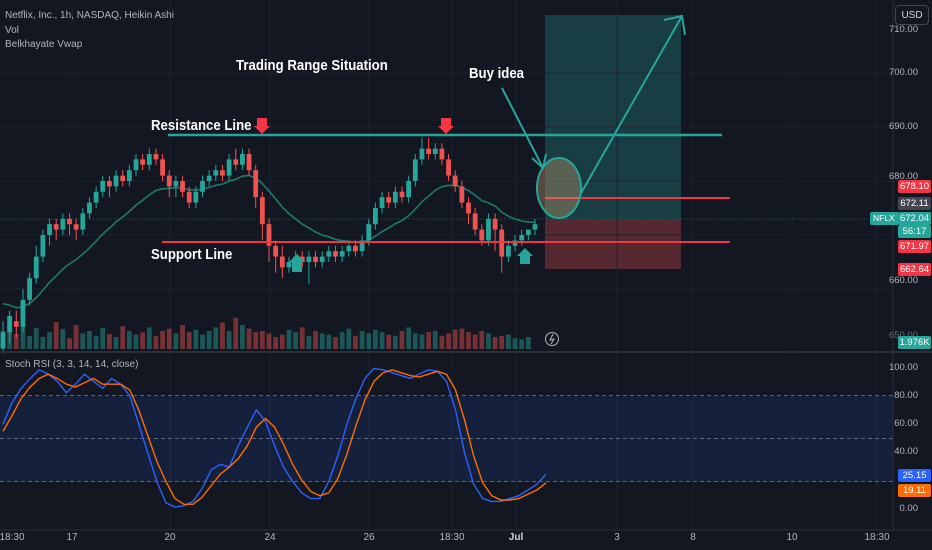  What do you see at coordinates (903, 367) in the screenshot?
I see `rsi-tick: 100.00` at bounding box center [903, 367].